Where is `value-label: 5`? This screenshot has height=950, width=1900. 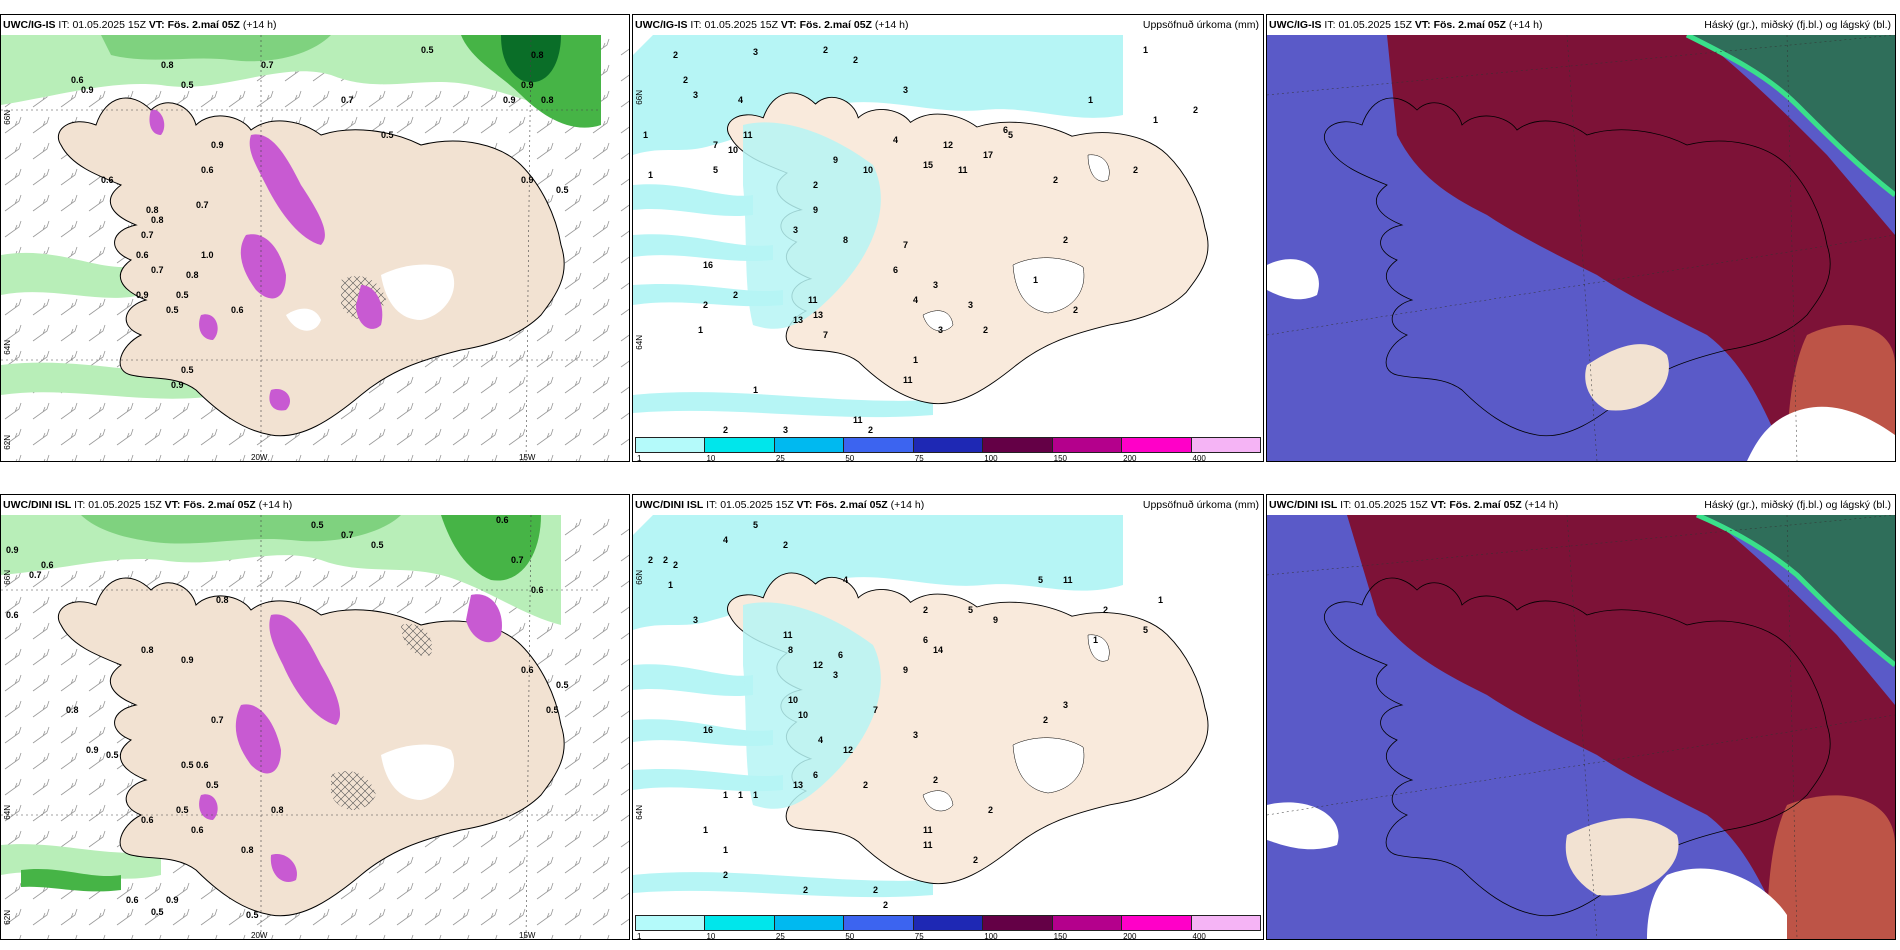
value-label: 5 is located at coordinates (756, 525).